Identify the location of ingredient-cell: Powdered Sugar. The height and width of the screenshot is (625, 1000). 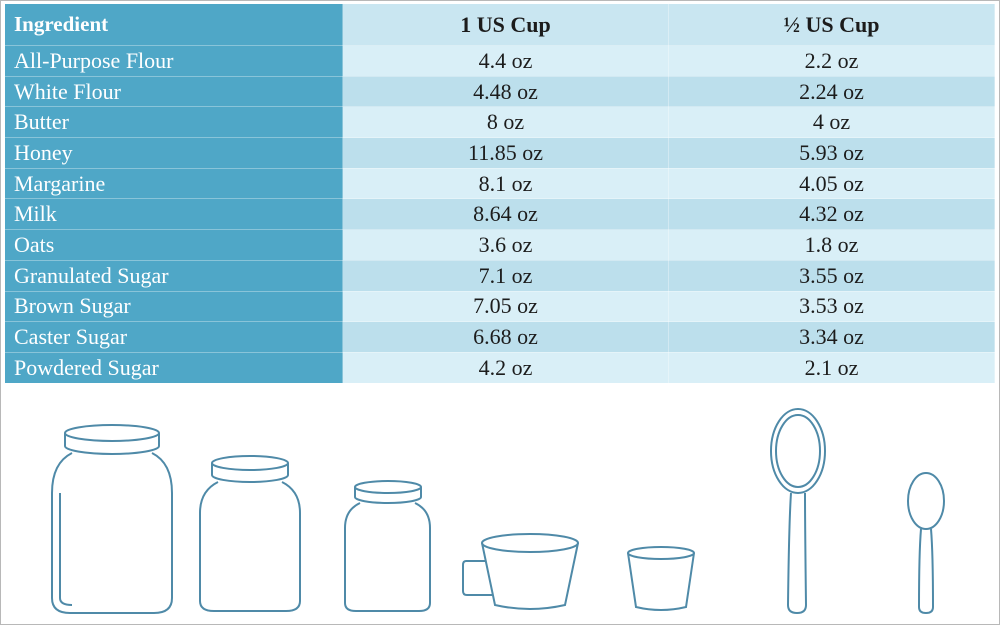
(173, 367).